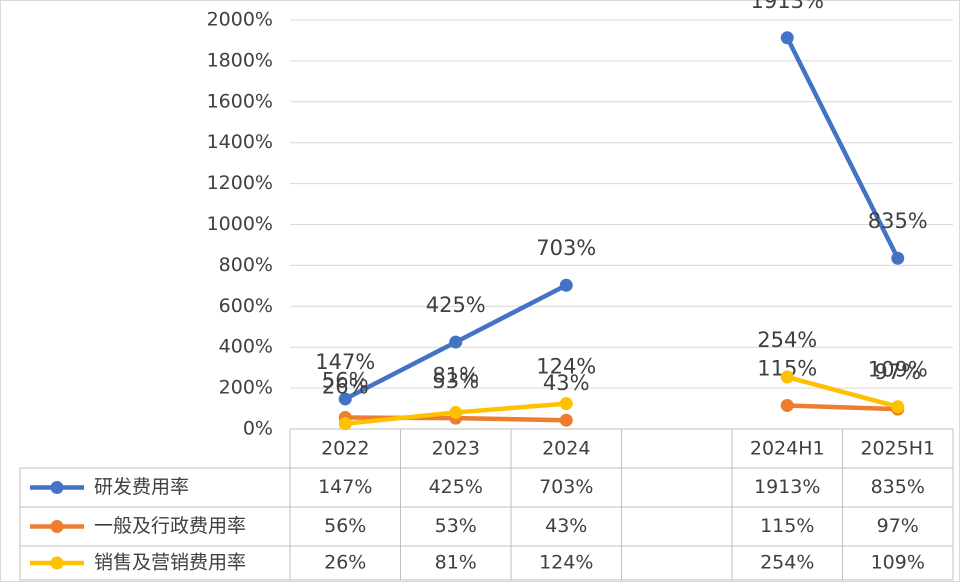  Describe the element at coordinates (566, 563) in the screenshot. I see `table-cell: 124%` at that location.